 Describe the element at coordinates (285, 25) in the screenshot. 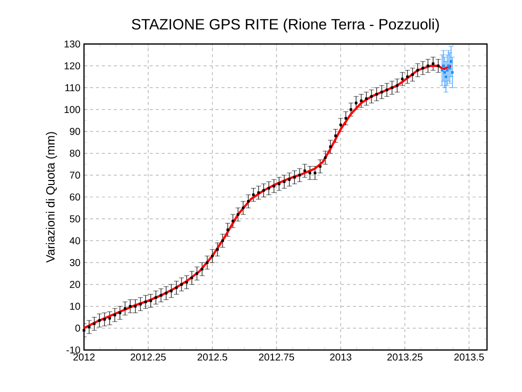

I see `chart-title: STAZIONE GPS RITE (Rione Terra - Pozzuoli)` at that location.